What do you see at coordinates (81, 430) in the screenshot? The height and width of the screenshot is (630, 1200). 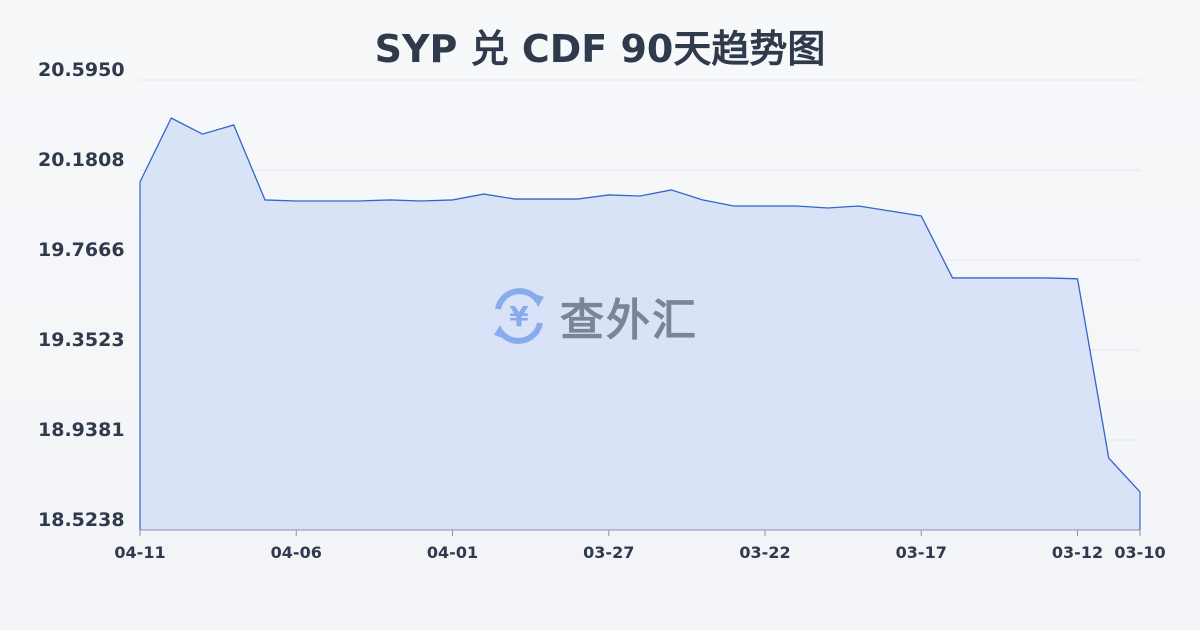 I see `y-tick-label: 18.9381` at bounding box center [81, 430].